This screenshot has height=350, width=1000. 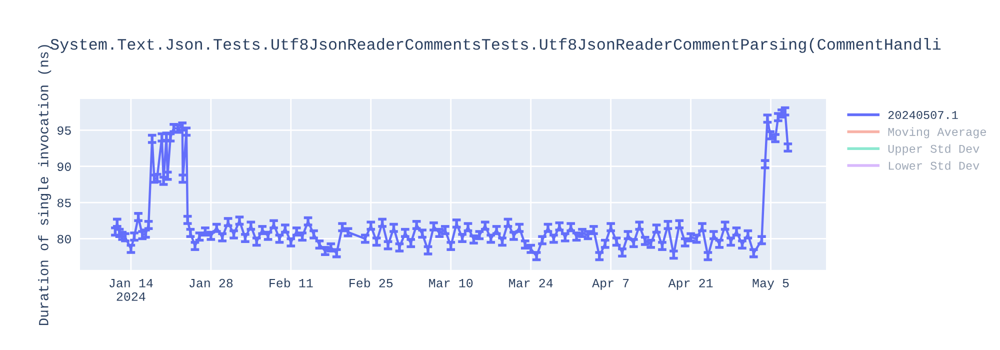 I want to click on y-tick-label: 90, so click(x=64, y=167).